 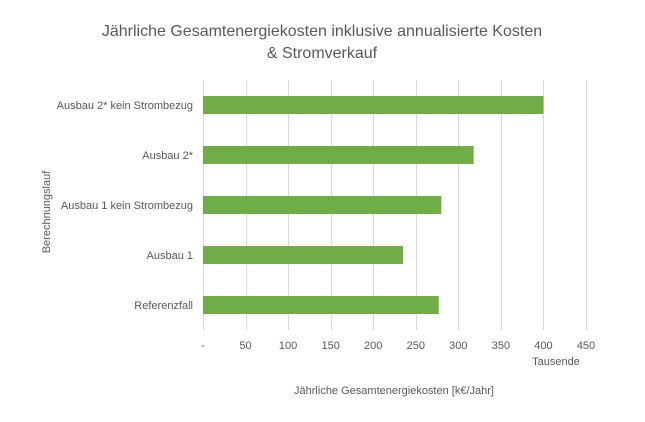 I want to click on x-tick-label: 300, so click(x=458, y=346).